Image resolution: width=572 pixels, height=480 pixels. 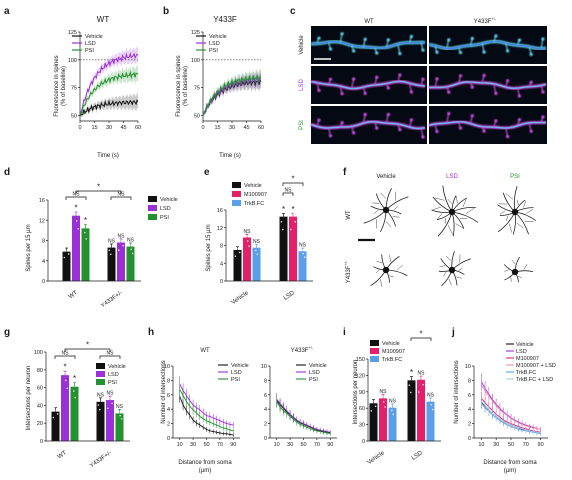 I want to click on legend-j-m100907-lsd: M100907 + LSD, so click(x=536, y=366).